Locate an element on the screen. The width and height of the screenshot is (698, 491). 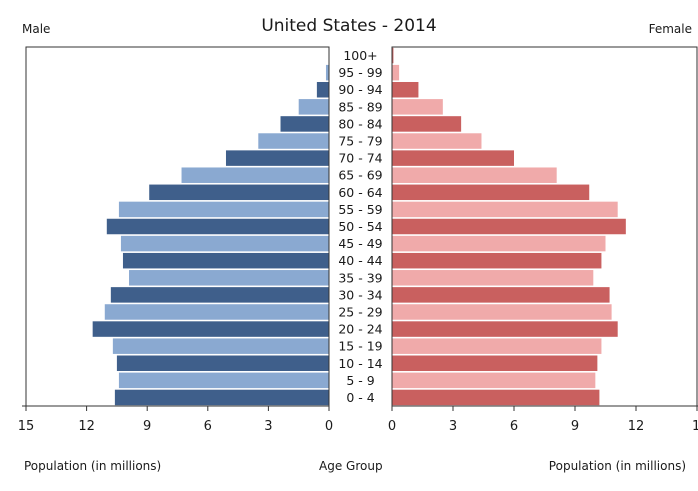
age-group-label: 20 - 24 is located at coordinates (360, 329).